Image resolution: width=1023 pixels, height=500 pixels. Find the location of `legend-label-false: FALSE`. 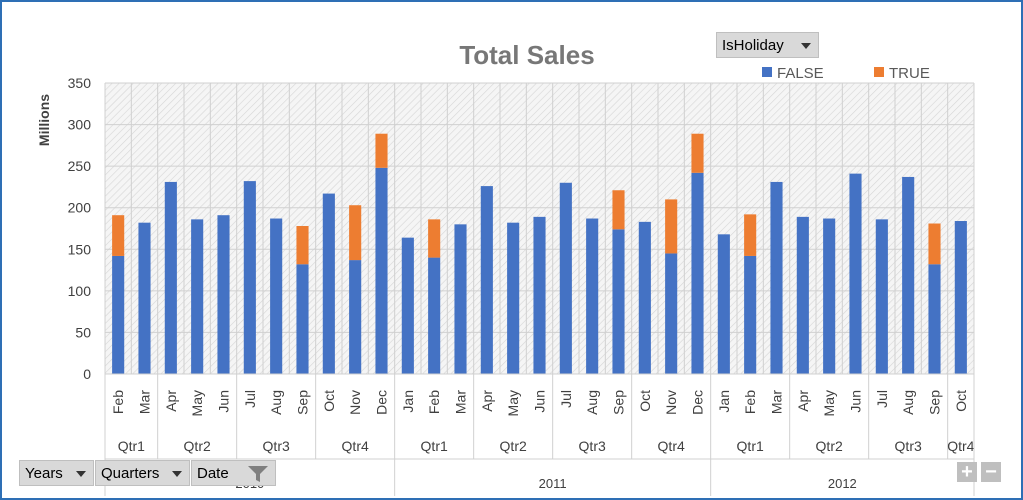

legend-label-false: FALSE is located at coordinates (800, 73).